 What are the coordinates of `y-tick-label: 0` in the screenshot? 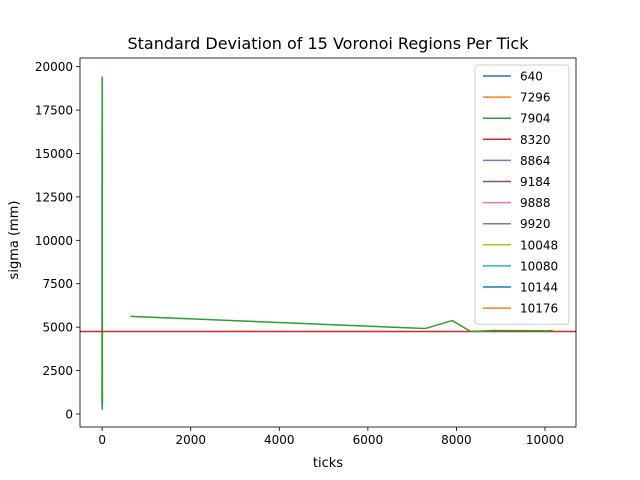 It's located at (69, 414).